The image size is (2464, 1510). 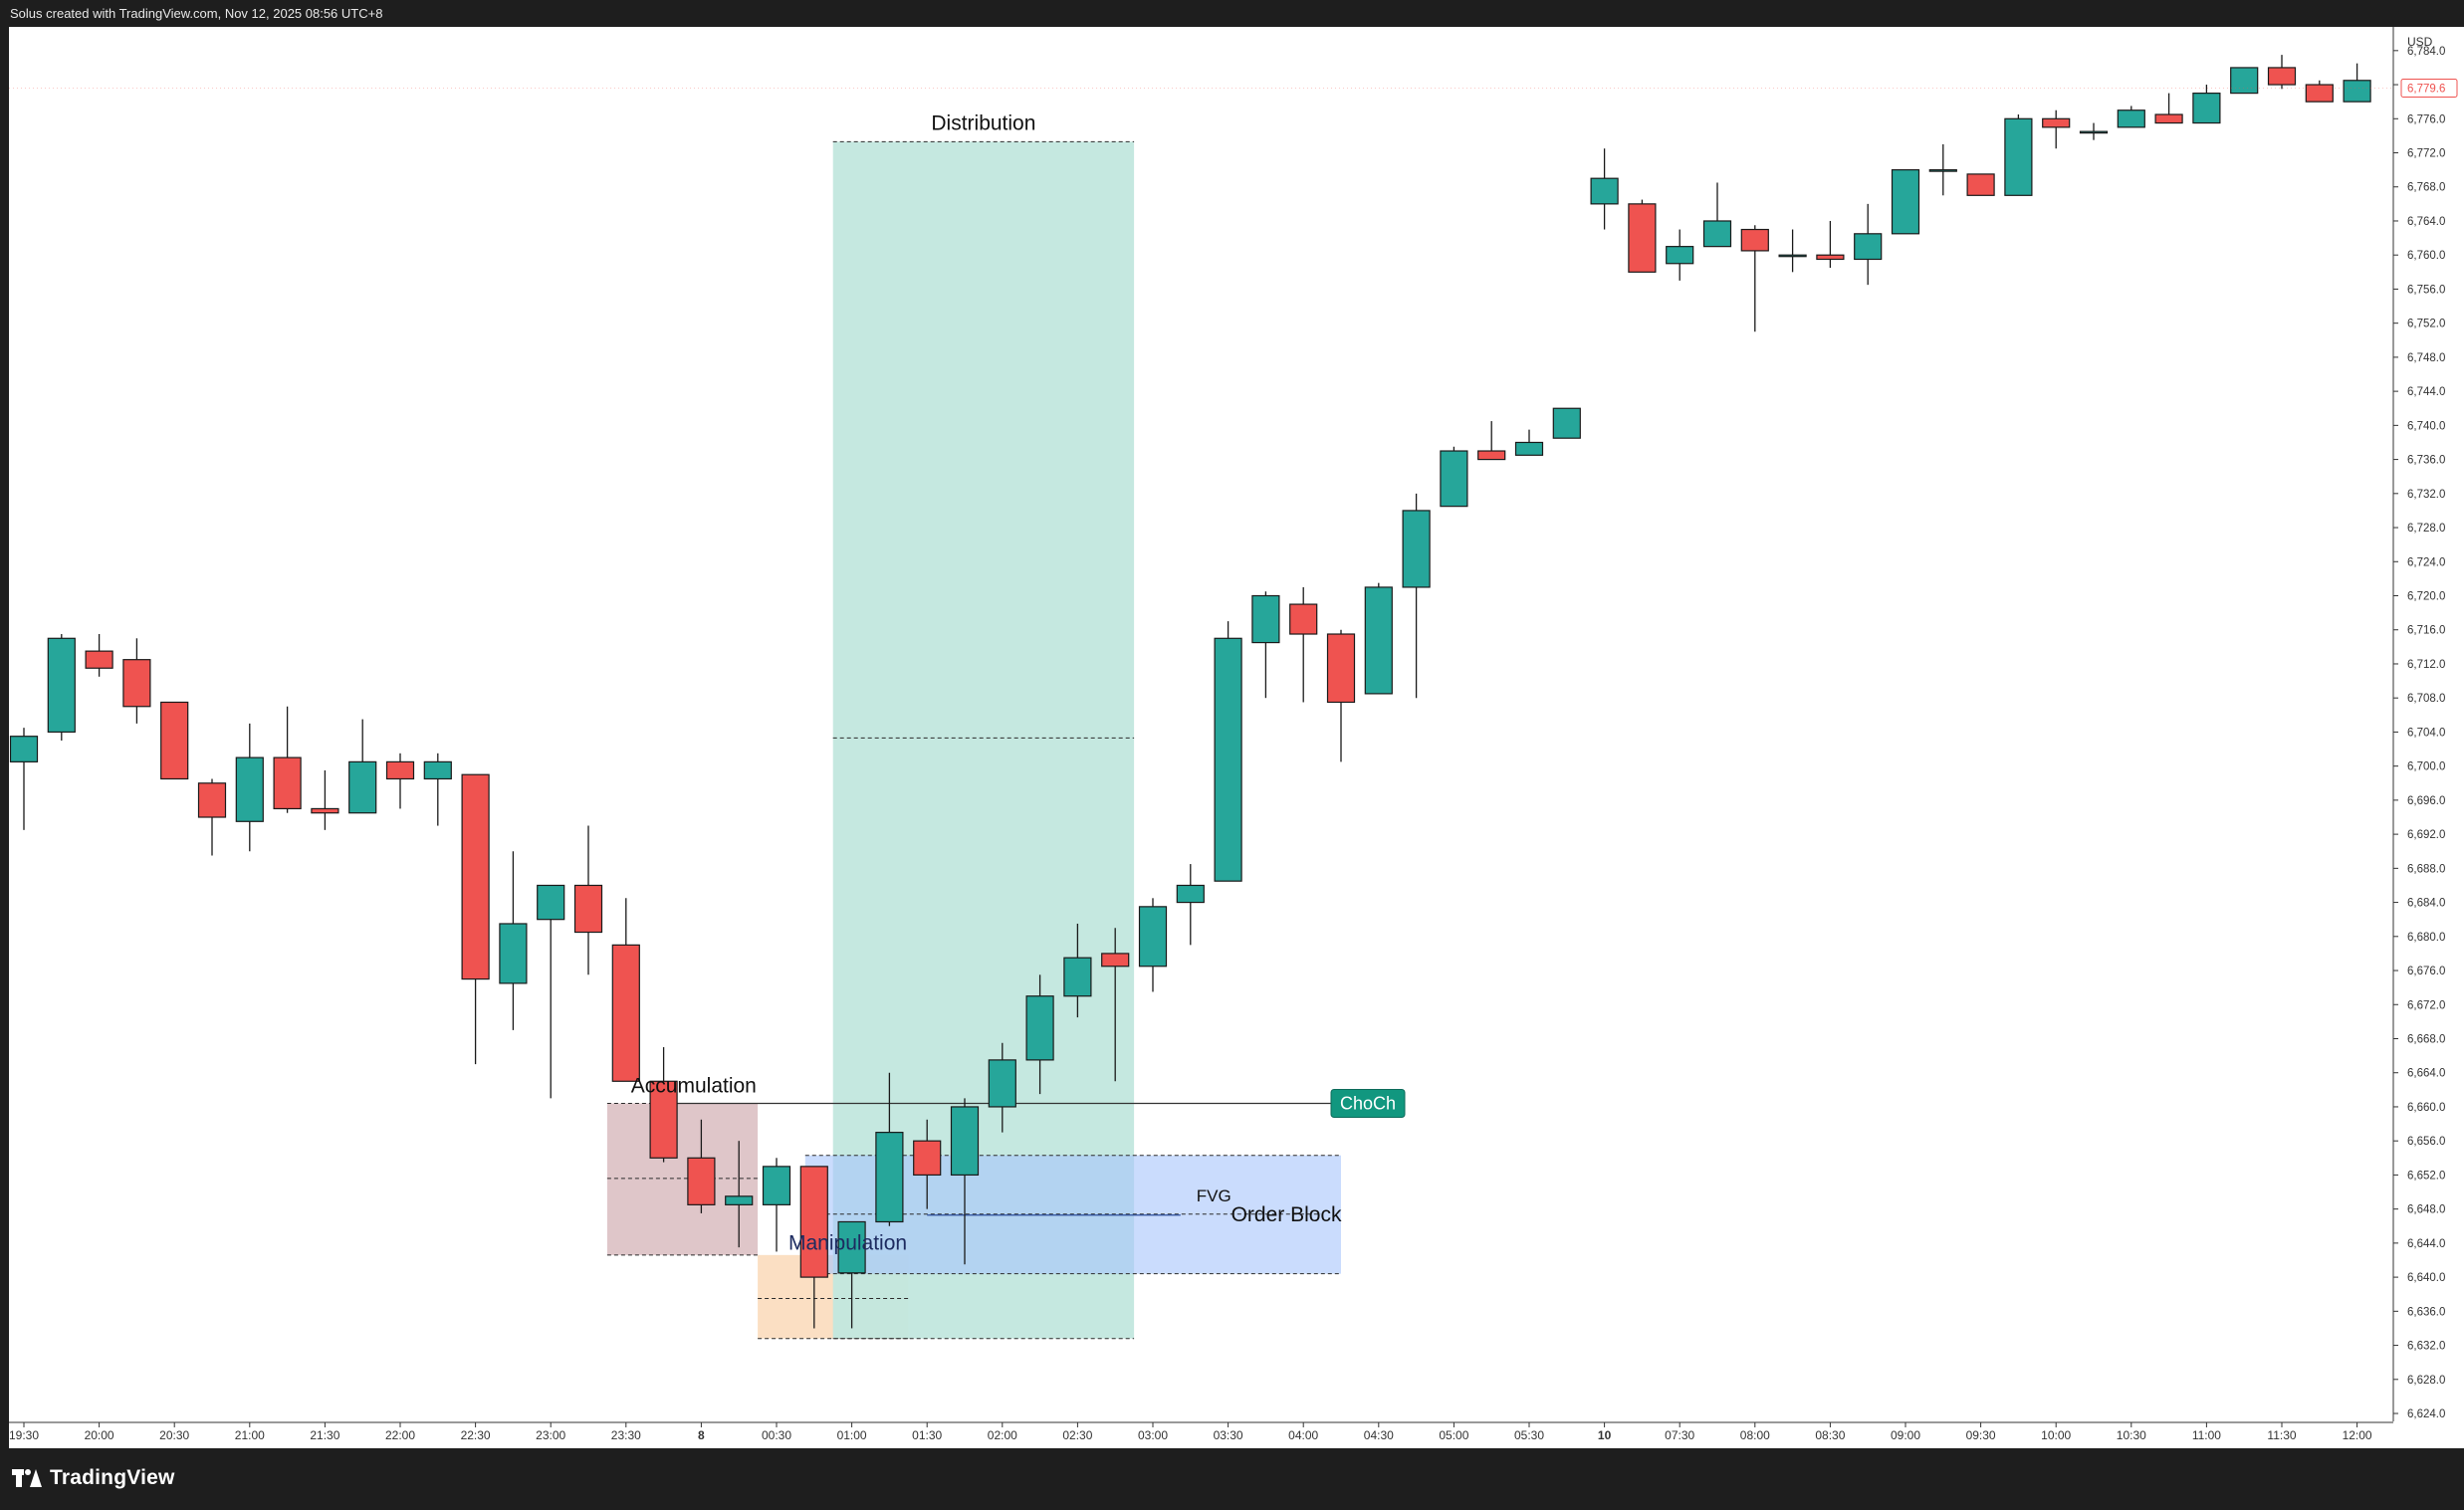 I want to click on x-tick-label: 12:00, so click(x=2358, y=1435).